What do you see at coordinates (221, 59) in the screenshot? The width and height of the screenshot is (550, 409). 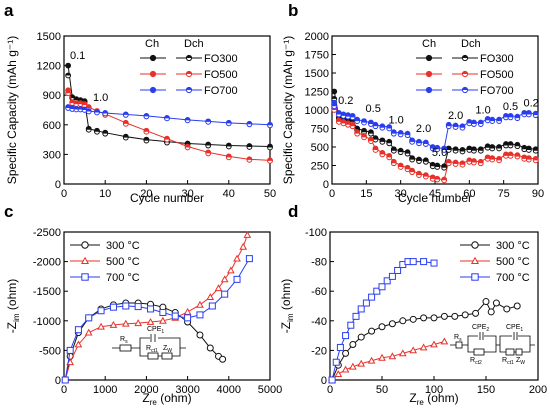 I see `legend-label-FO300: FO300` at bounding box center [221, 59].